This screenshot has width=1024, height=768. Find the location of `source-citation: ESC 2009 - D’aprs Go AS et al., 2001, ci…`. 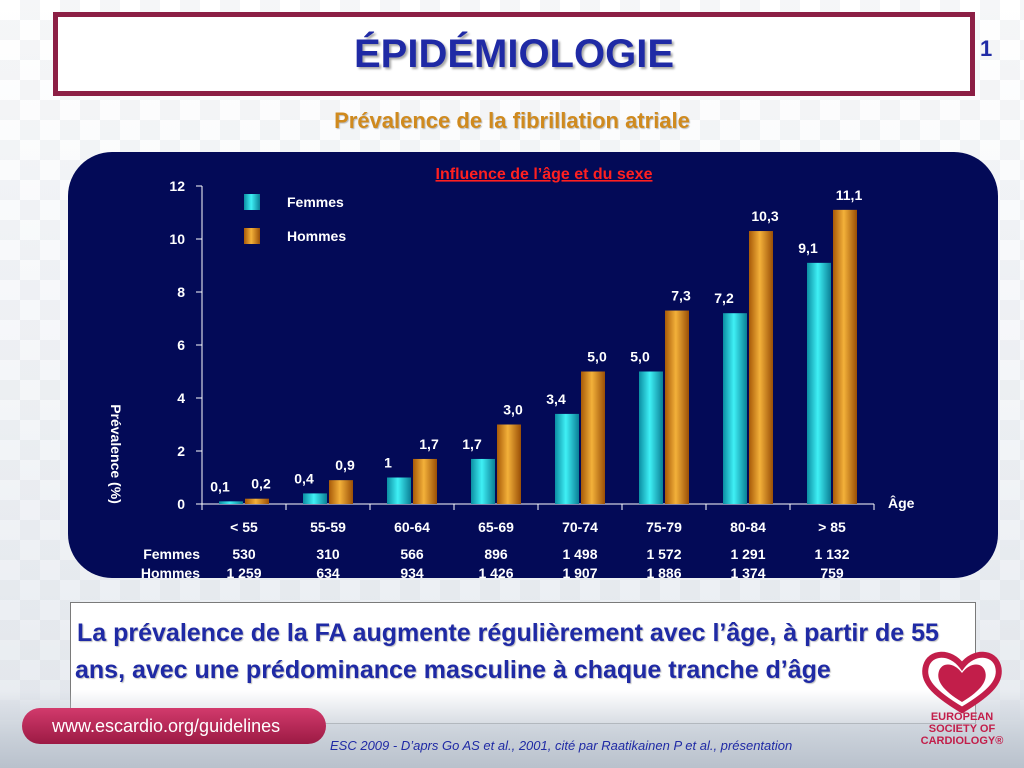

source-citation: ESC 2009 - D’aprs Go AS et al., 2001, ci… is located at coordinates (561, 745).